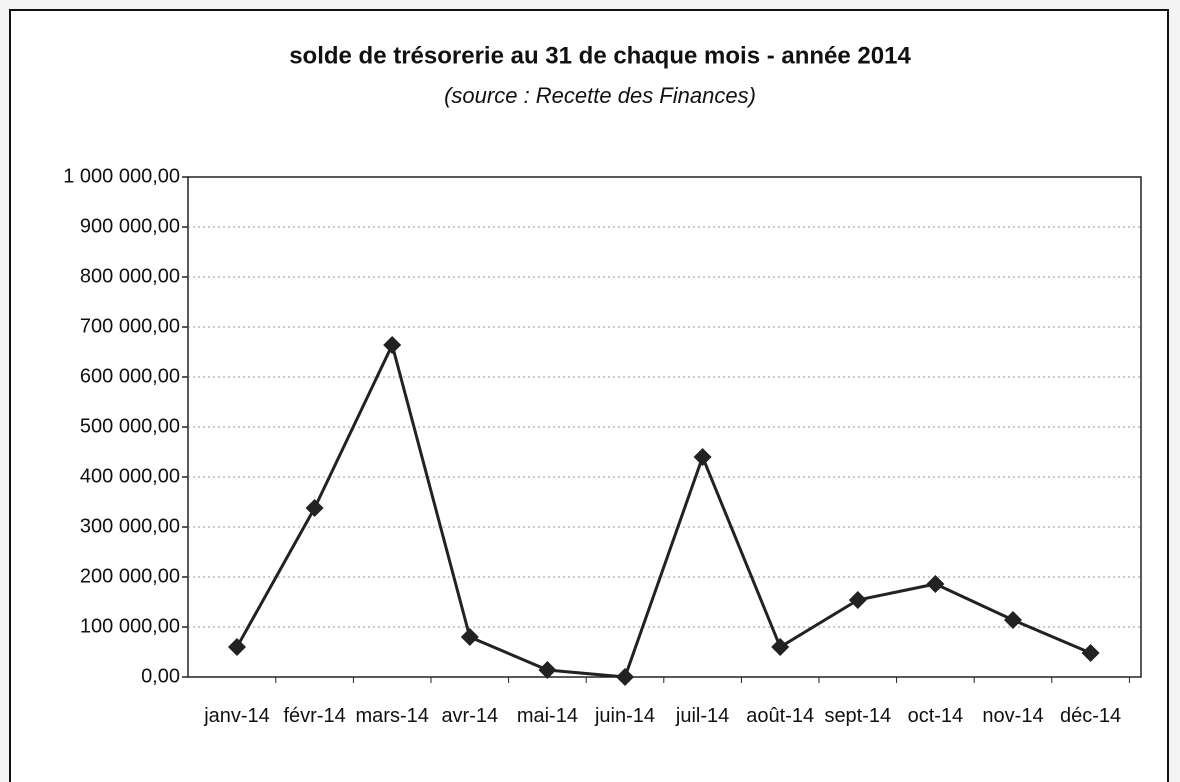 This screenshot has width=1180, height=782. What do you see at coordinates (130, 576) in the screenshot?
I see `y-tick-label: 200 000,00` at bounding box center [130, 576].